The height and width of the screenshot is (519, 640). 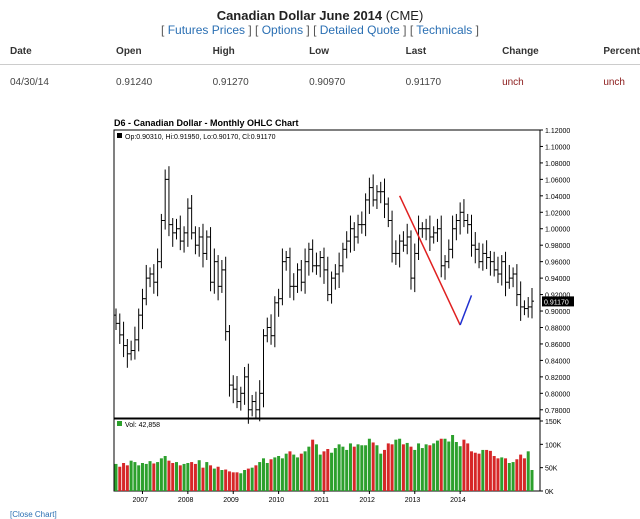 I want to click on last-price-box, so click(x=558, y=301).